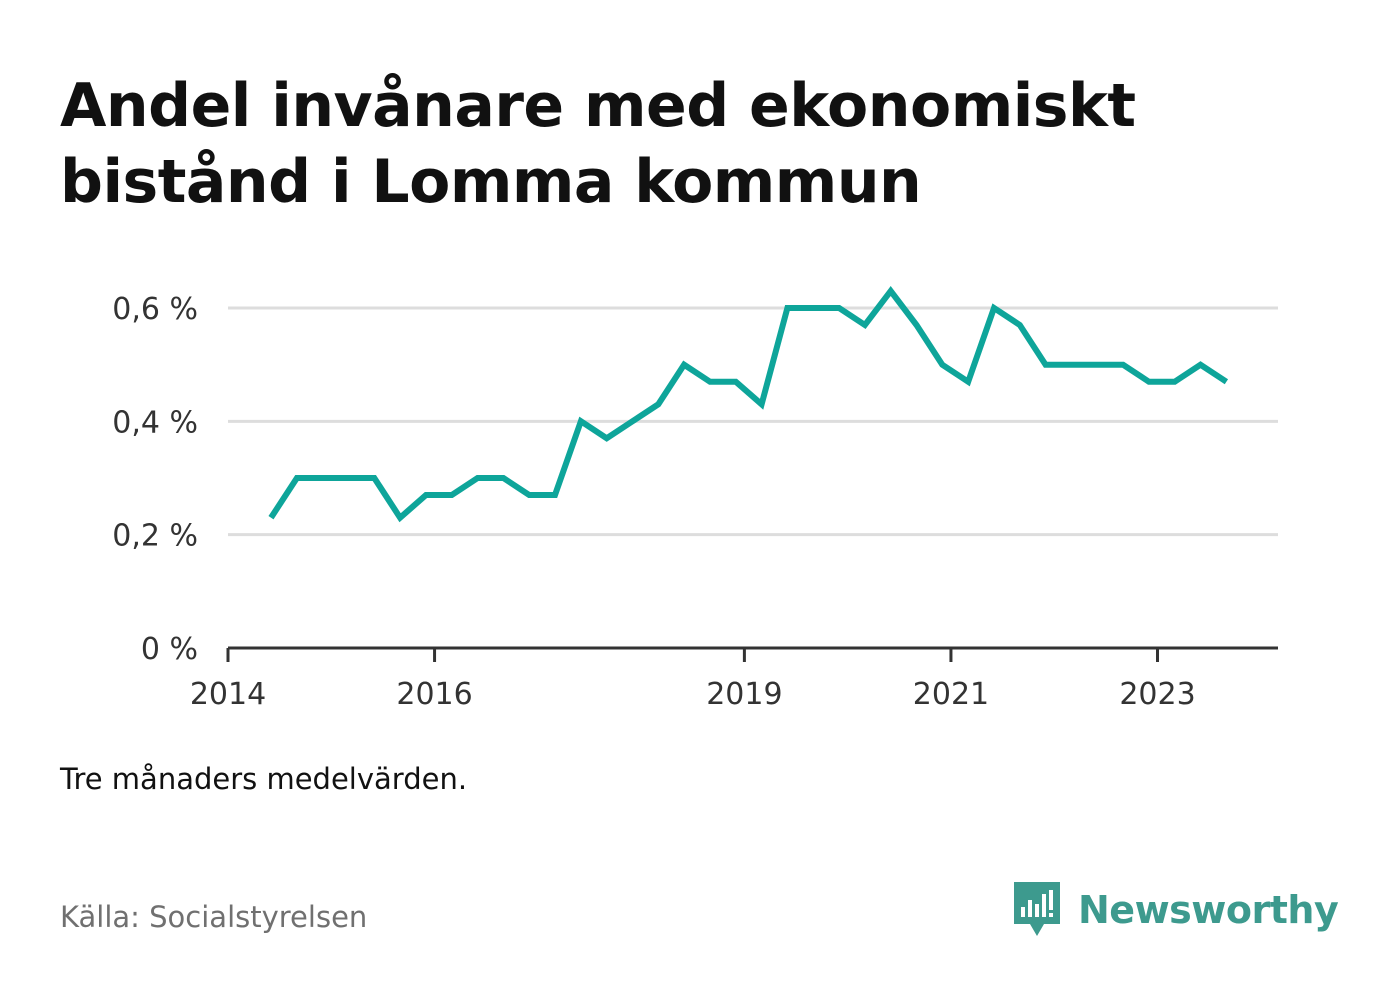  Describe the element at coordinates (155, 479) in the screenshot. I see `y-axis-labels: 0 % 0,2 % 0,4 % 0,6 %` at that location.